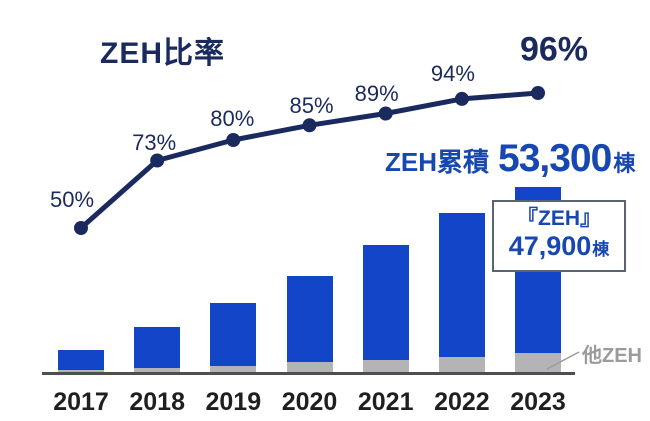 The height and width of the screenshot is (421, 650). Describe the element at coordinates (233, 402) in the screenshot. I see `year-label-2019: 2019` at that location.